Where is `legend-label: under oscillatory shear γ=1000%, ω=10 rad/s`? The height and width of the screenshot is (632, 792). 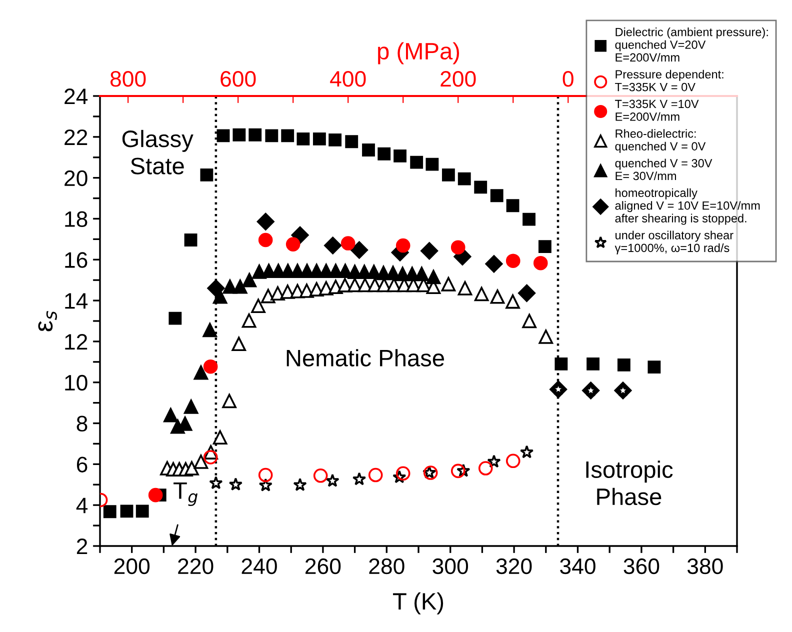
legend-label: under oscillatory shear γ=1000%, ω=10 rad/s is located at coordinates (674, 242).